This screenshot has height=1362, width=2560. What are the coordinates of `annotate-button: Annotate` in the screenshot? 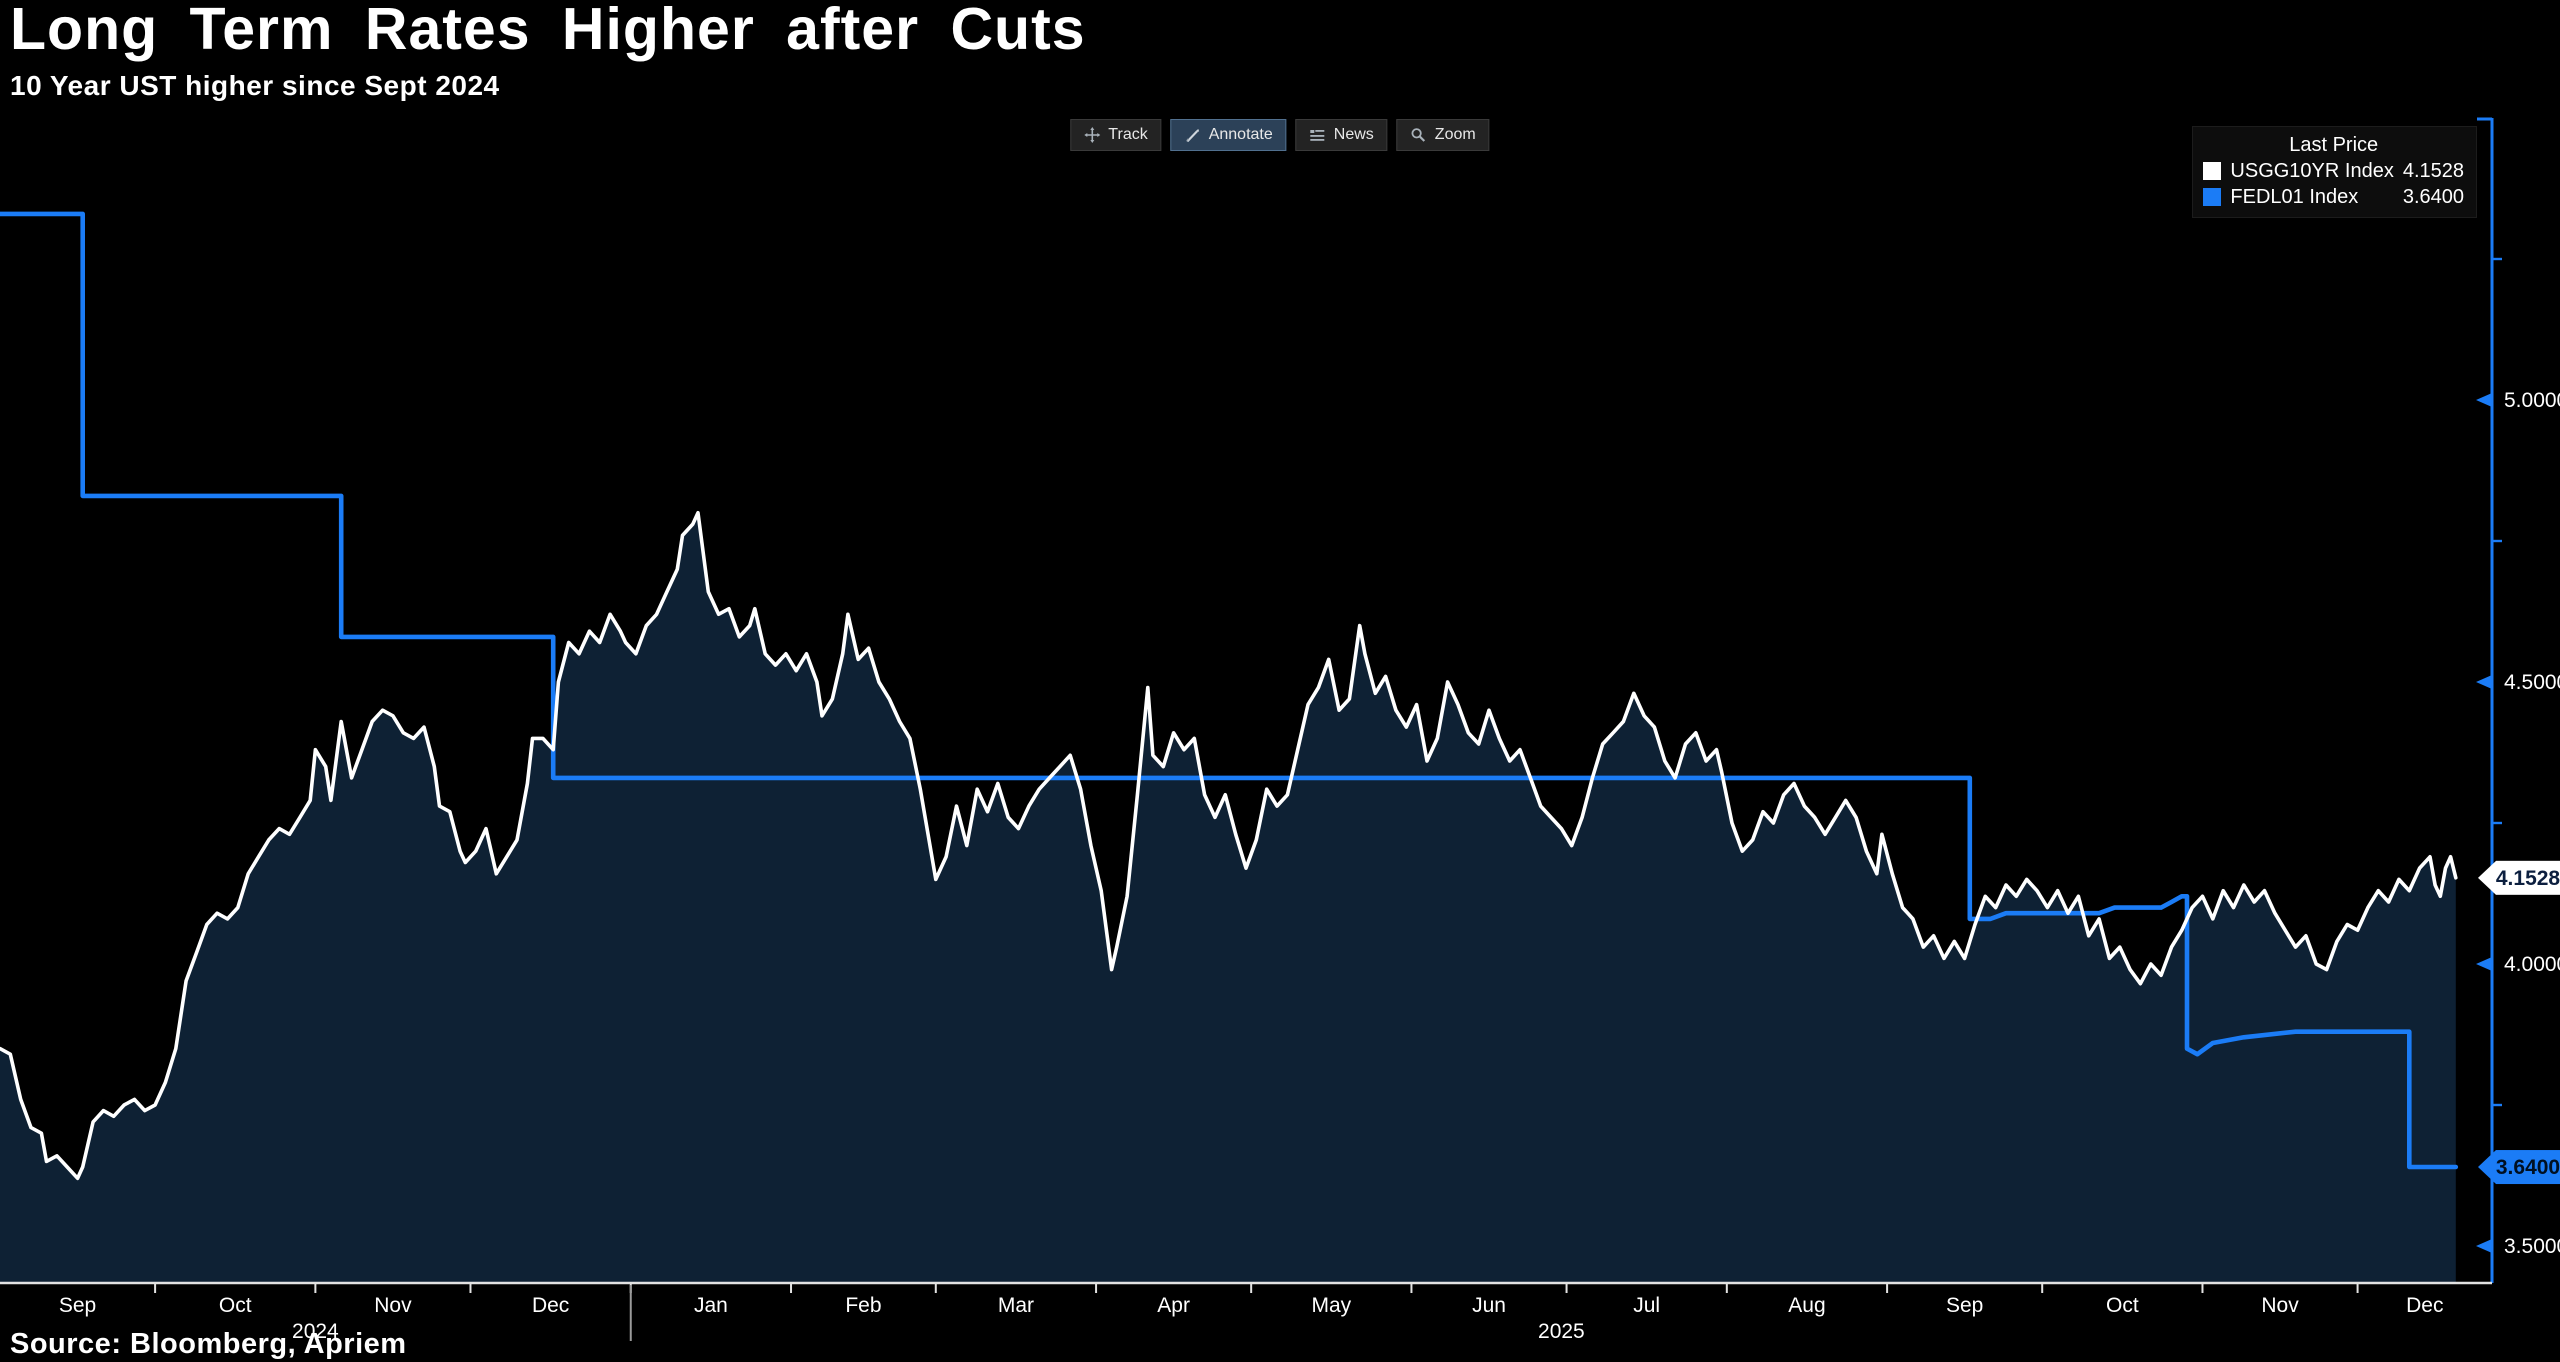 It's located at (1228, 135).